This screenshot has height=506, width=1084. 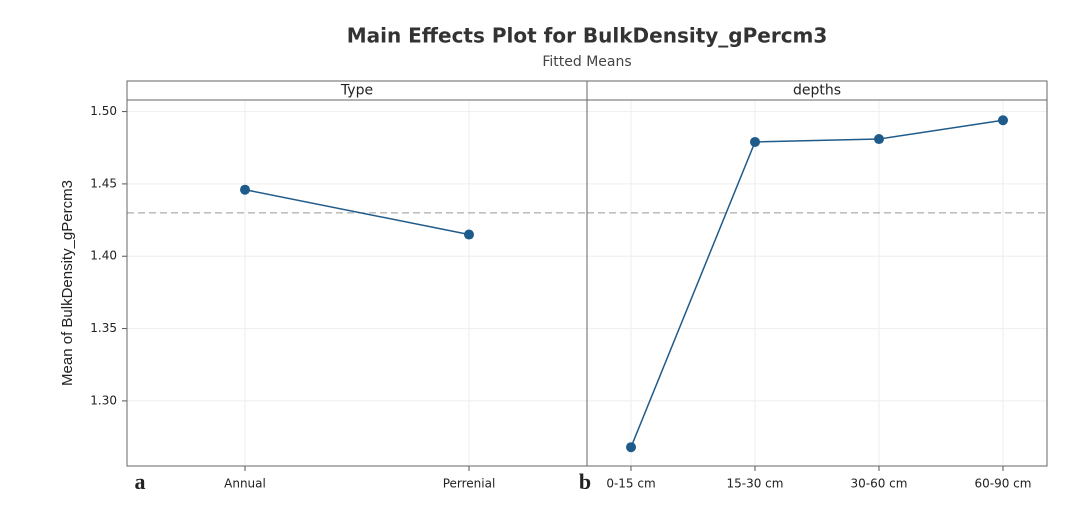 What do you see at coordinates (103, 400) in the screenshot?
I see `y-tick-label: 1.30` at bounding box center [103, 400].